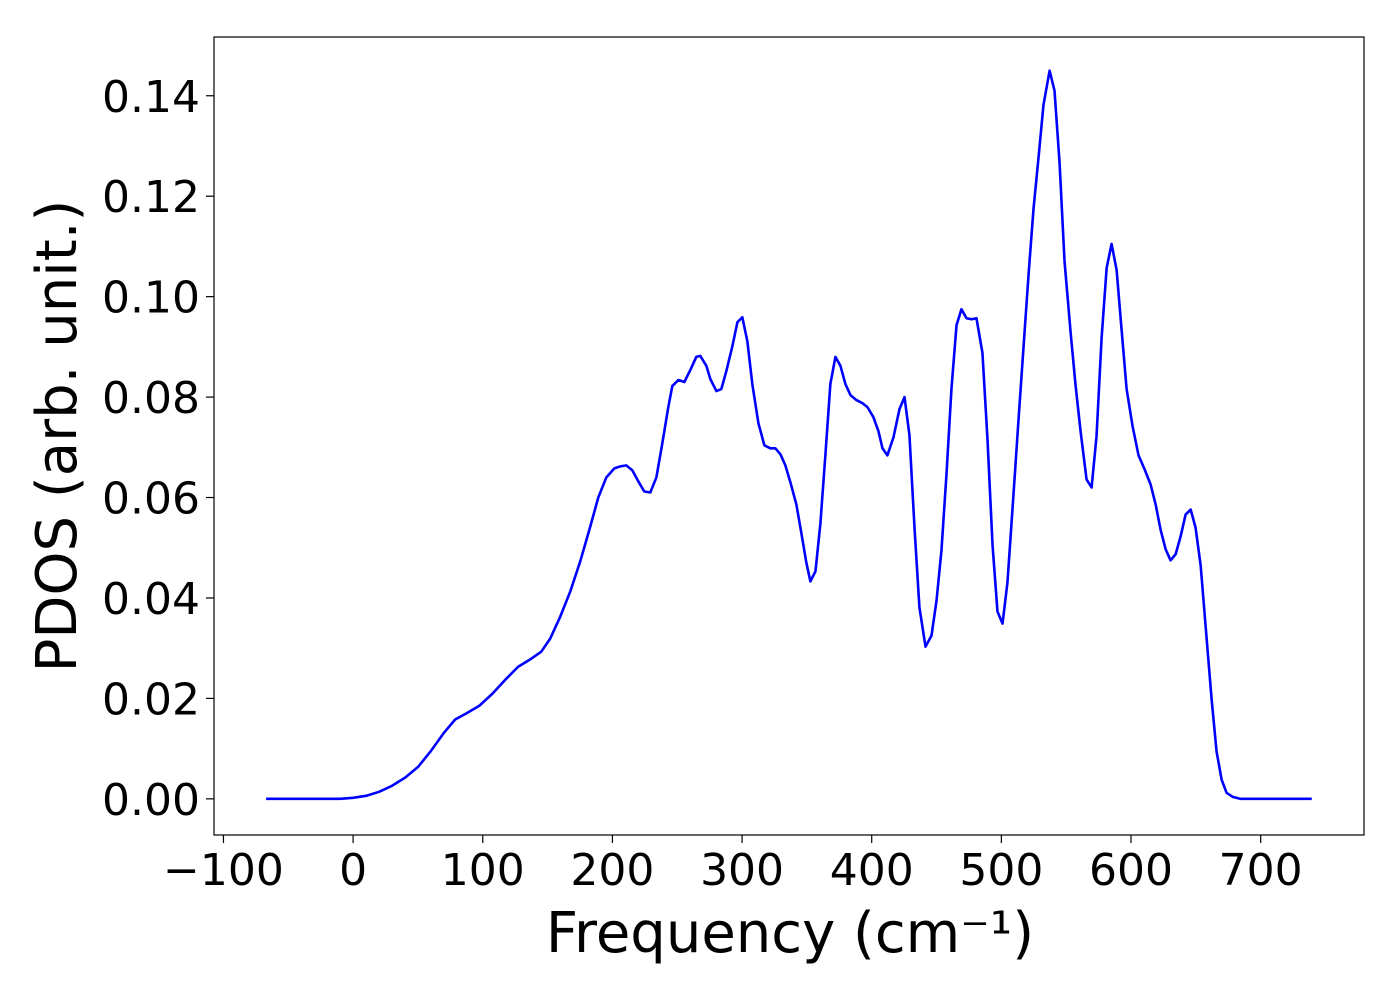  What do you see at coordinates (1261, 870) in the screenshot?
I see `x-tick-label: 700` at bounding box center [1261, 870].